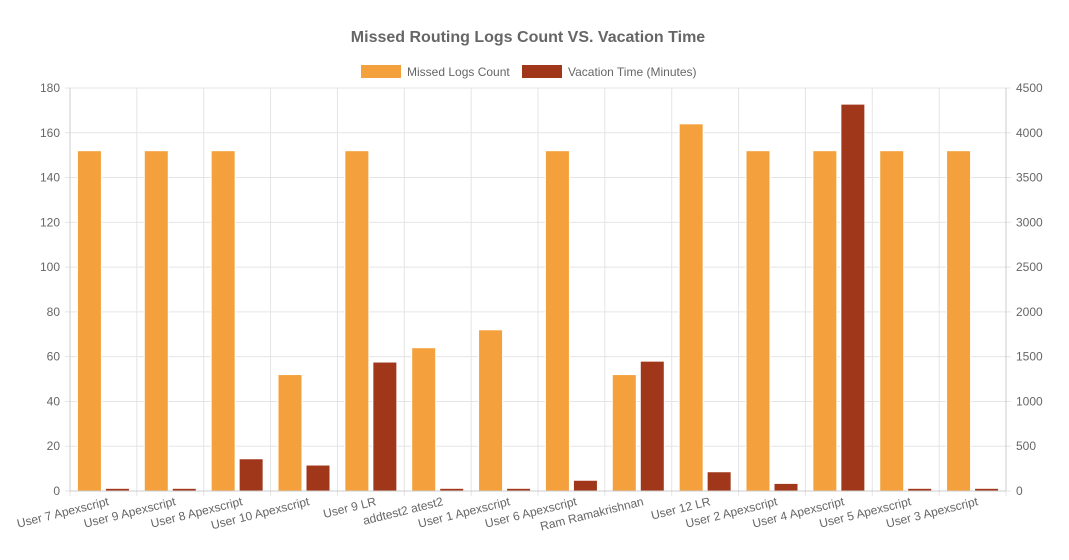 Image resolution: width=1069 pixels, height=560 pixels. I want to click on y-right-tick-label: 4500, so click(1029, 88).